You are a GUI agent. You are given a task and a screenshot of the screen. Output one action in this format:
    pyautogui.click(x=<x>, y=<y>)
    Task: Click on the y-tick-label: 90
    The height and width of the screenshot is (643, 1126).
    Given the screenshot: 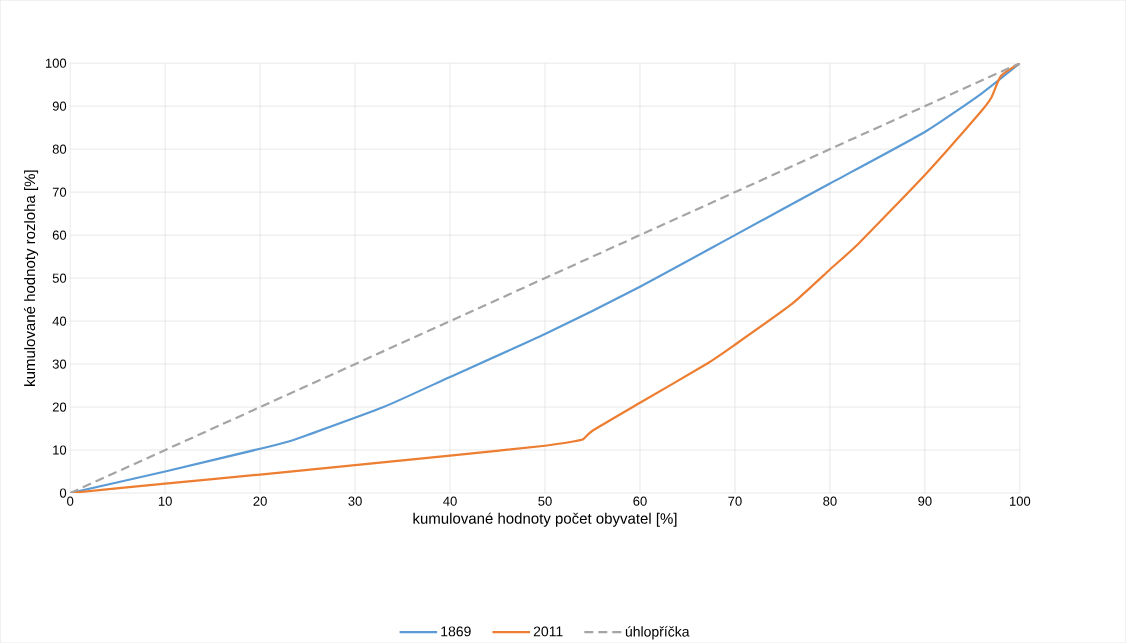 What is the action you would take?
    pyautogui.click(x=59, y=106)
    